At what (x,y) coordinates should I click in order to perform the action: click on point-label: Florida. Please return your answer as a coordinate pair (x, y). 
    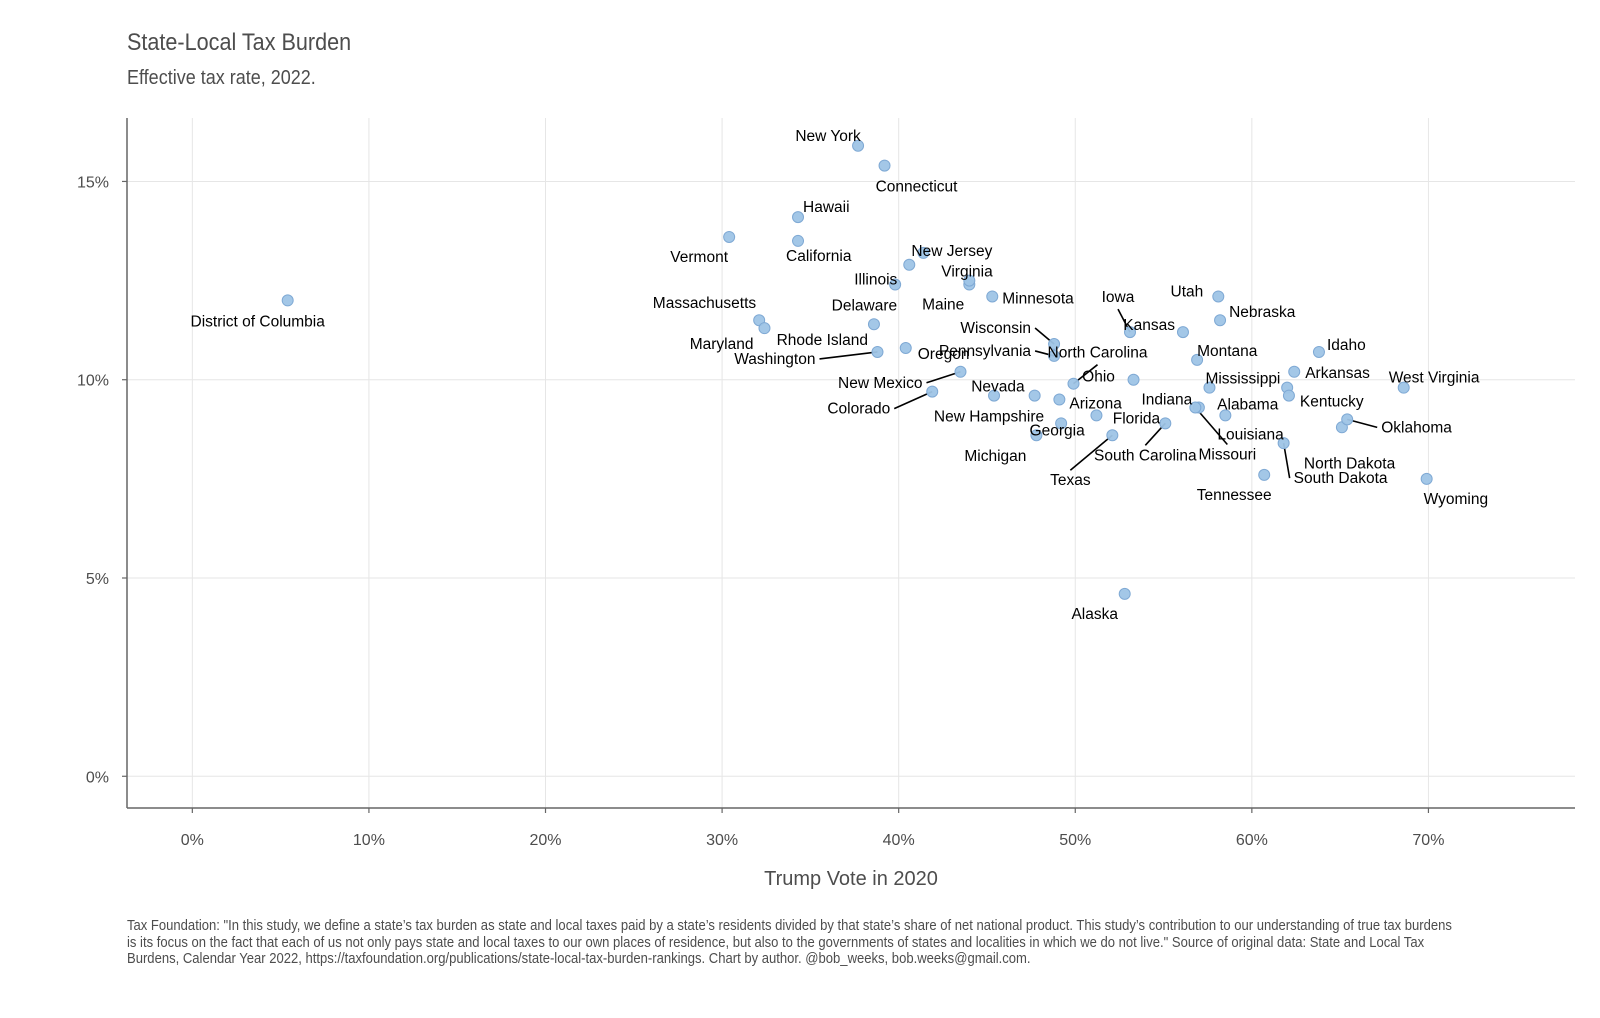
    Looking at the image, I should click on (1137, 418).